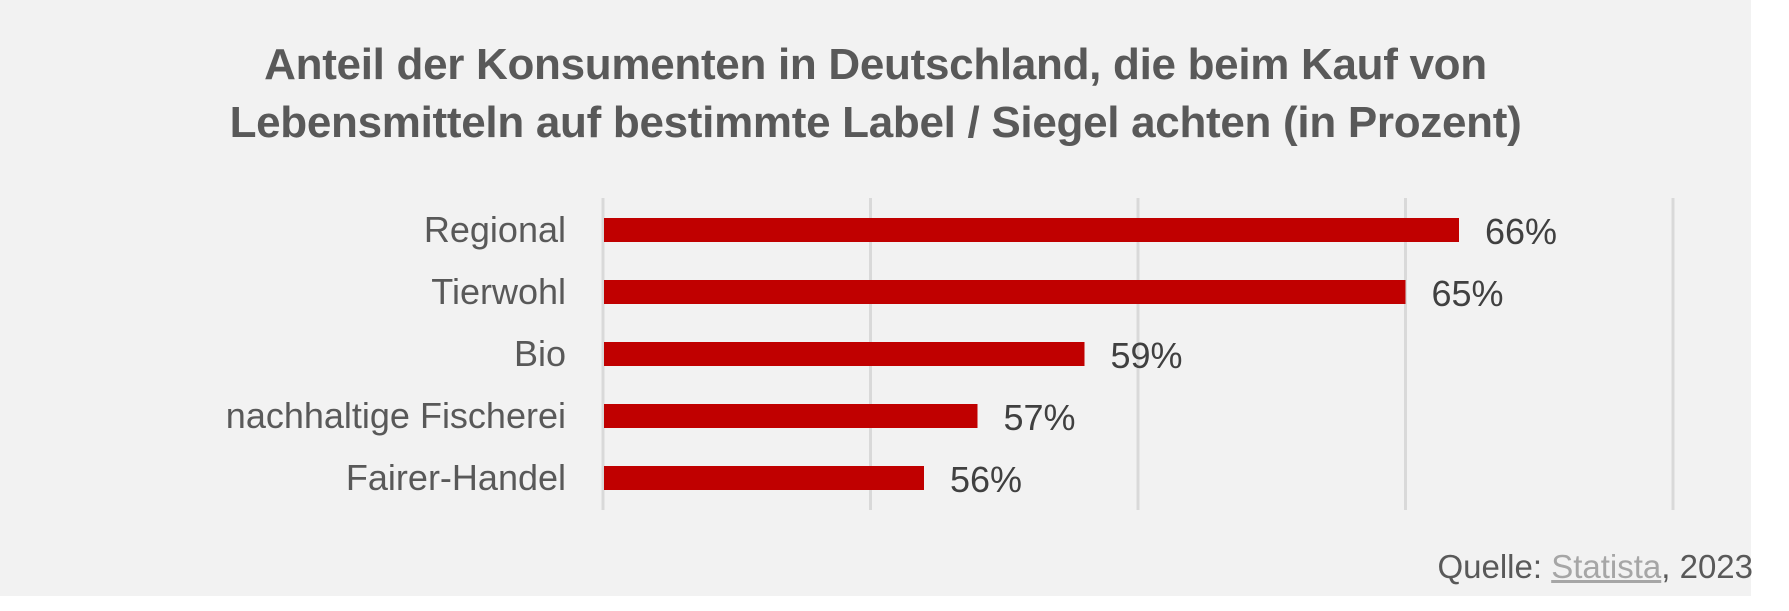  What do you see at coordinates (1494, 566) in the screenshot?
I see `source-prefix: Quelle:` at bounding box center [1494, 566].